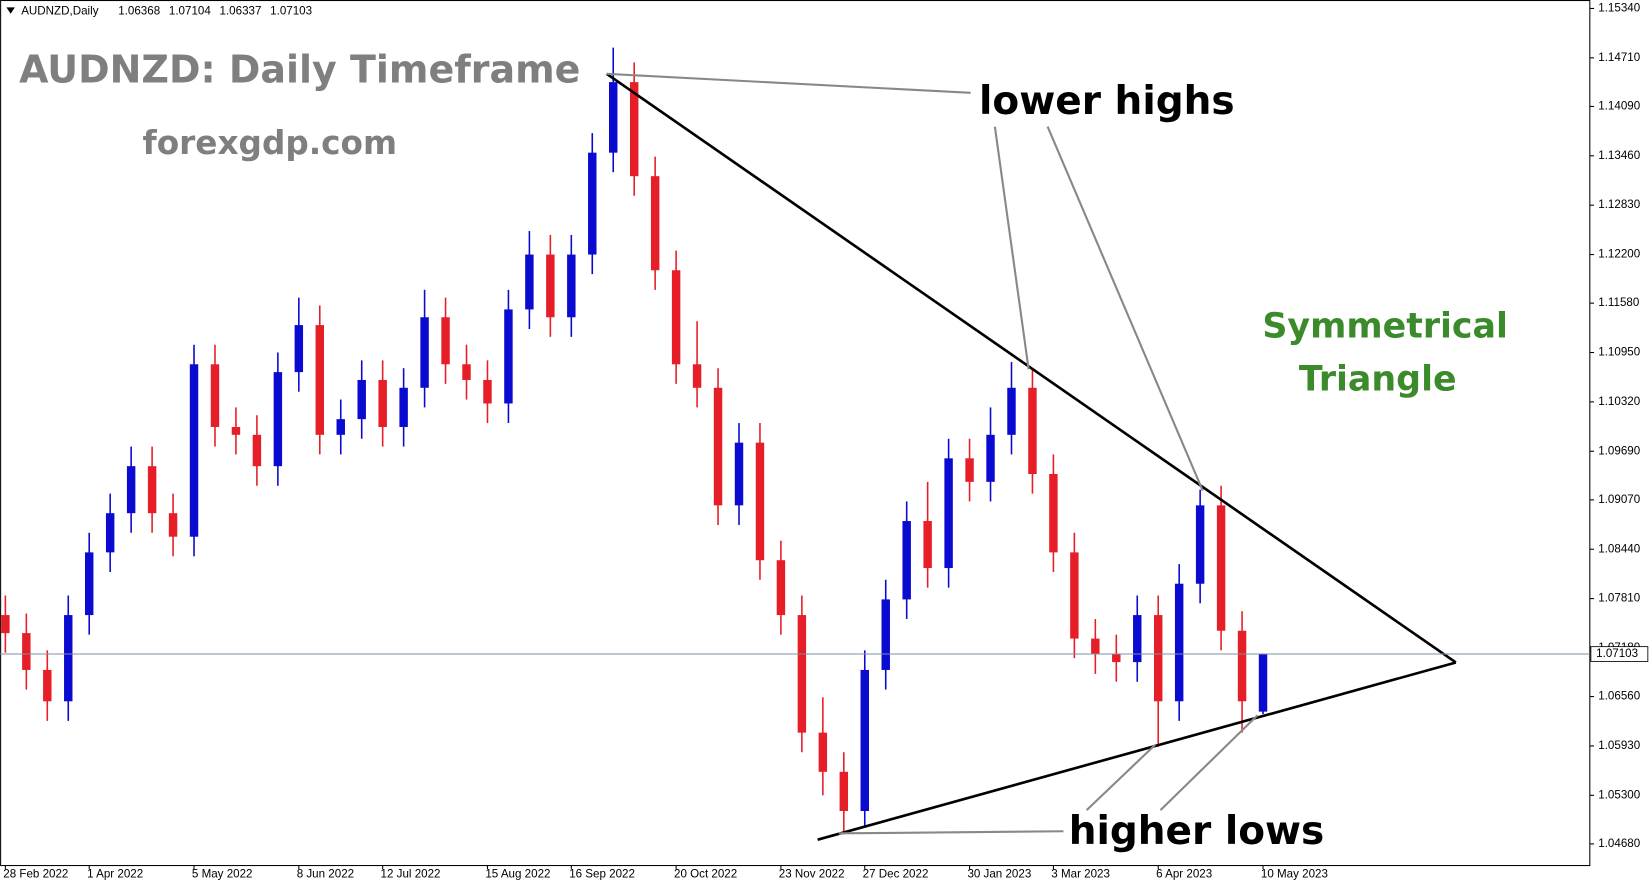  Describe the element at coordinates (115, 874) in the screenshot. I see `x-tick-label: 1 Apr 2022` at that location.